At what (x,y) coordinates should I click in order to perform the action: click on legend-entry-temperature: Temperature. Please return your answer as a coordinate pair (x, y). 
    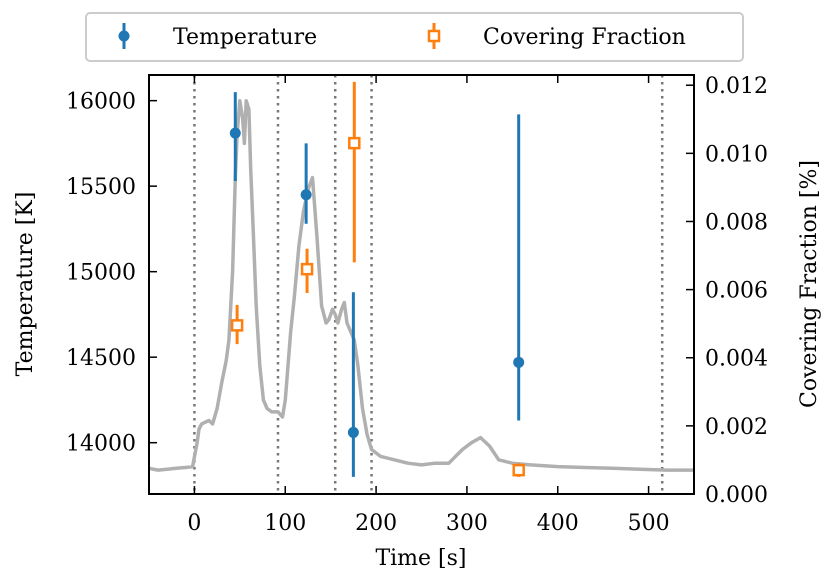
    Looking at the image, I should click on (217, 36).